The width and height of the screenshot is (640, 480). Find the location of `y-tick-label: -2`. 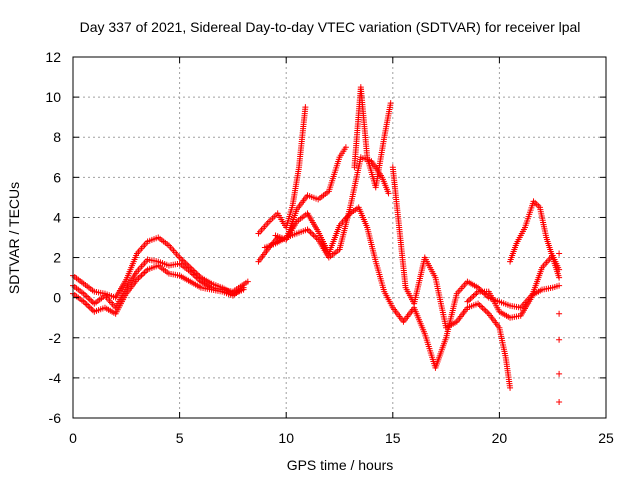

y-tick-label: -2 is located at coordinates (55, 338).